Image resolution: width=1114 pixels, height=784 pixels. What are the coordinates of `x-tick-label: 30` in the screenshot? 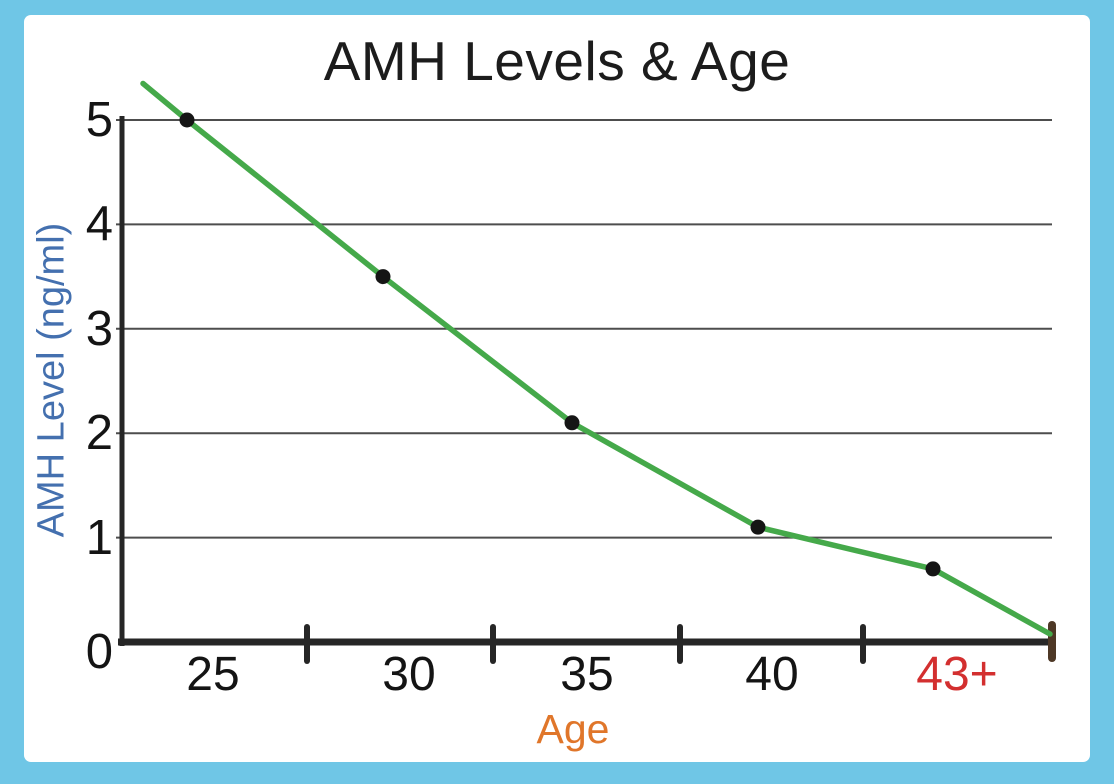 It's located at (409, 674).